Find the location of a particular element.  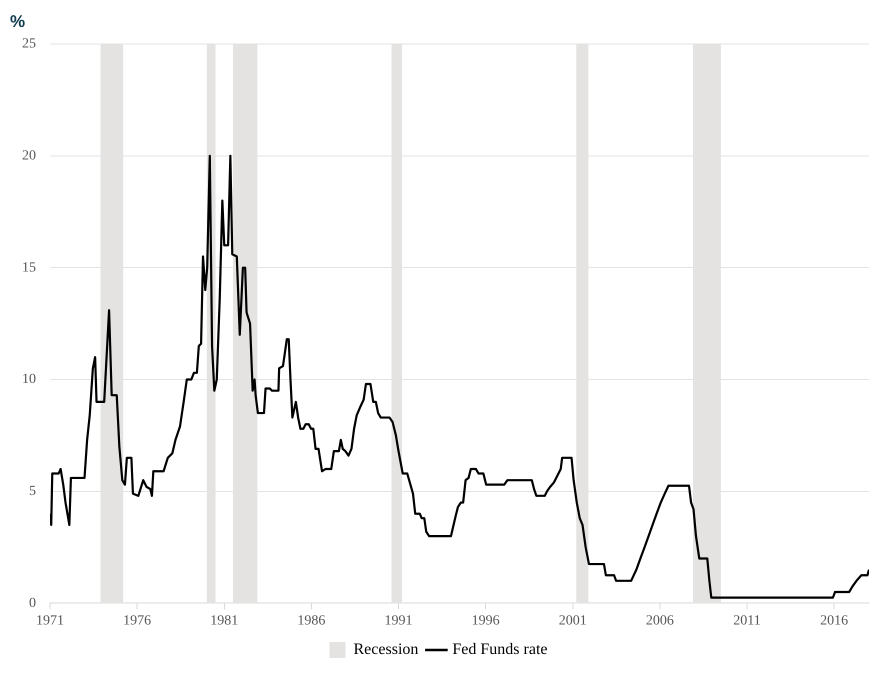

x-tick-label: 1991 is located at coordinates (398, 620).